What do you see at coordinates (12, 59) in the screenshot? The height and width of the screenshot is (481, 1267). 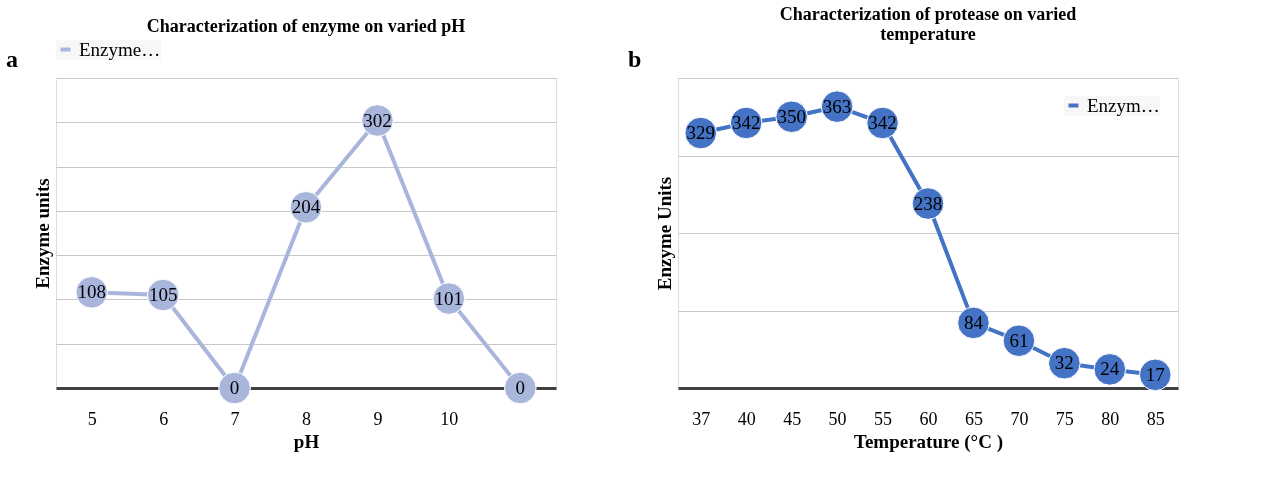 I see `text: a` at bounding box center [12, 59].